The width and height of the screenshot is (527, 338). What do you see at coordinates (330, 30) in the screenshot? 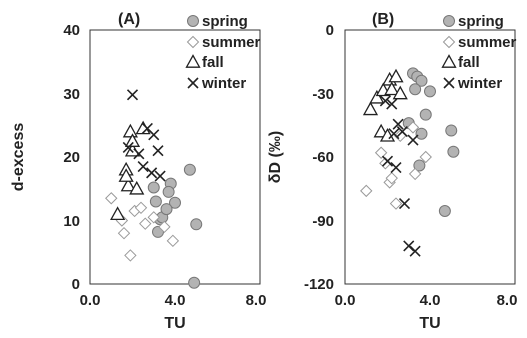
I see `y-tick-b-0: 0` at bounding box center [330, 30].